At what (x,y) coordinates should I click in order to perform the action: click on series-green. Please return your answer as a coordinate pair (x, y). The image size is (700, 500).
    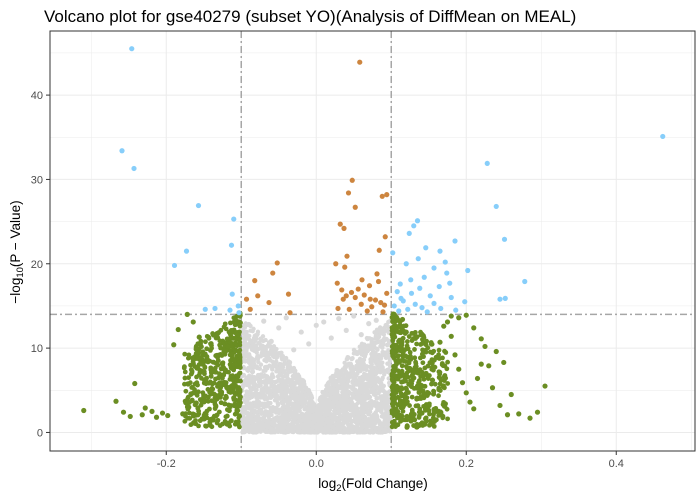
    Looking at the image, I should click on (314, 367).